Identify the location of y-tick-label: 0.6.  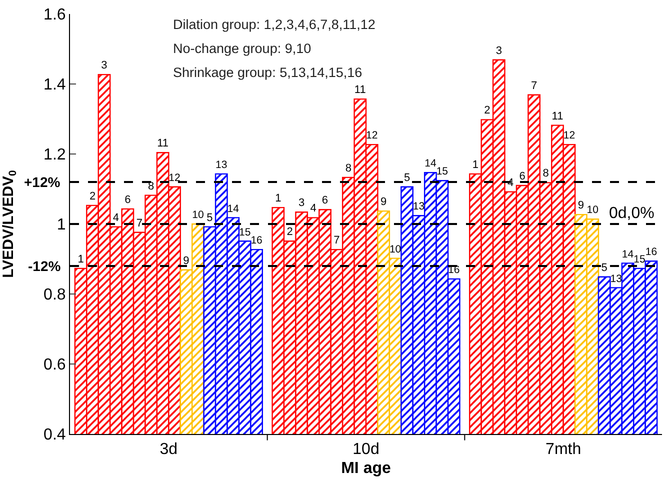
(55, 365).